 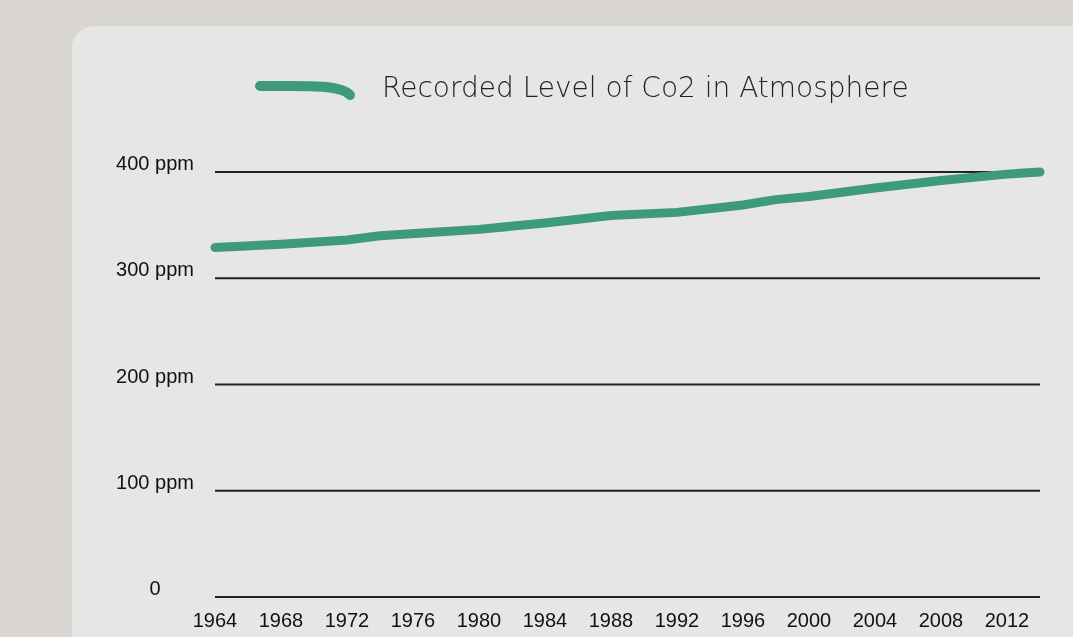 What do you see at coordinates (645, 87) in the screenshot?
I see `legend-label: Recorded Level of Co2 in Atmosphere` at bounding box center [645, 87].